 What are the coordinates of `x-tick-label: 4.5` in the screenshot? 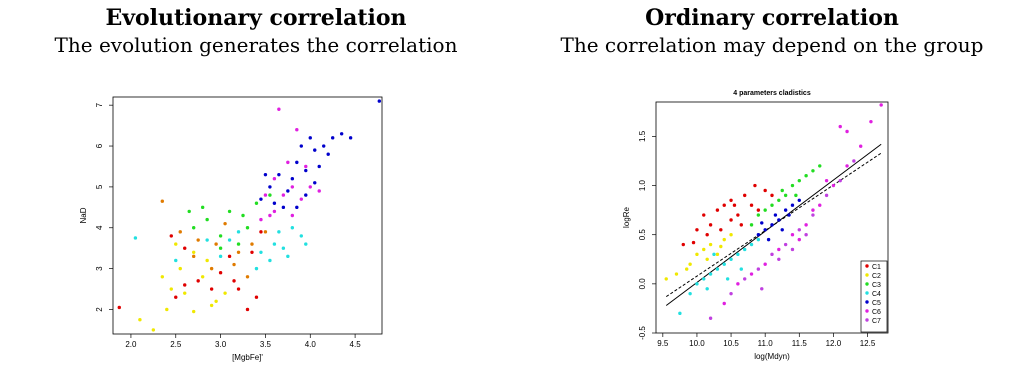 It's located at (356, 344).